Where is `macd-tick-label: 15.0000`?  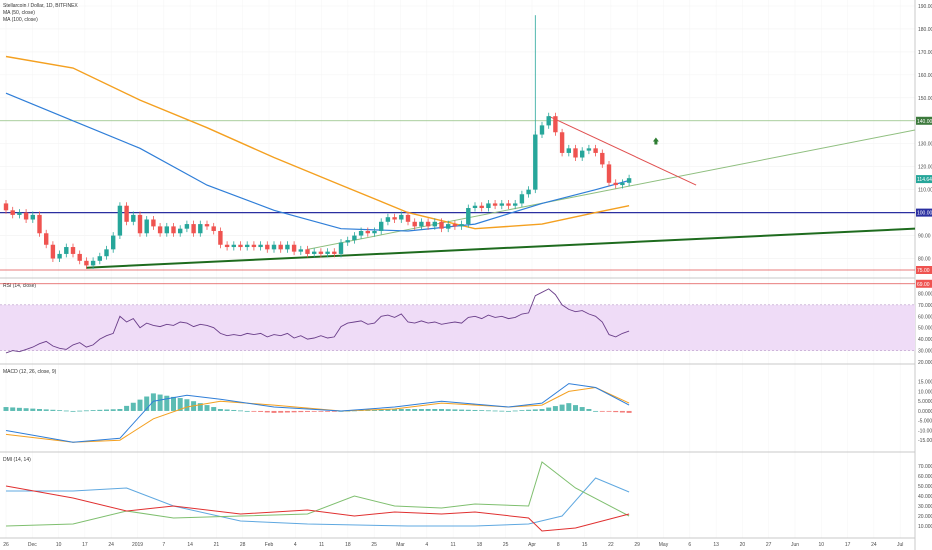 macd-tick-label: 15.0000 is located at coordinates (925, 383).